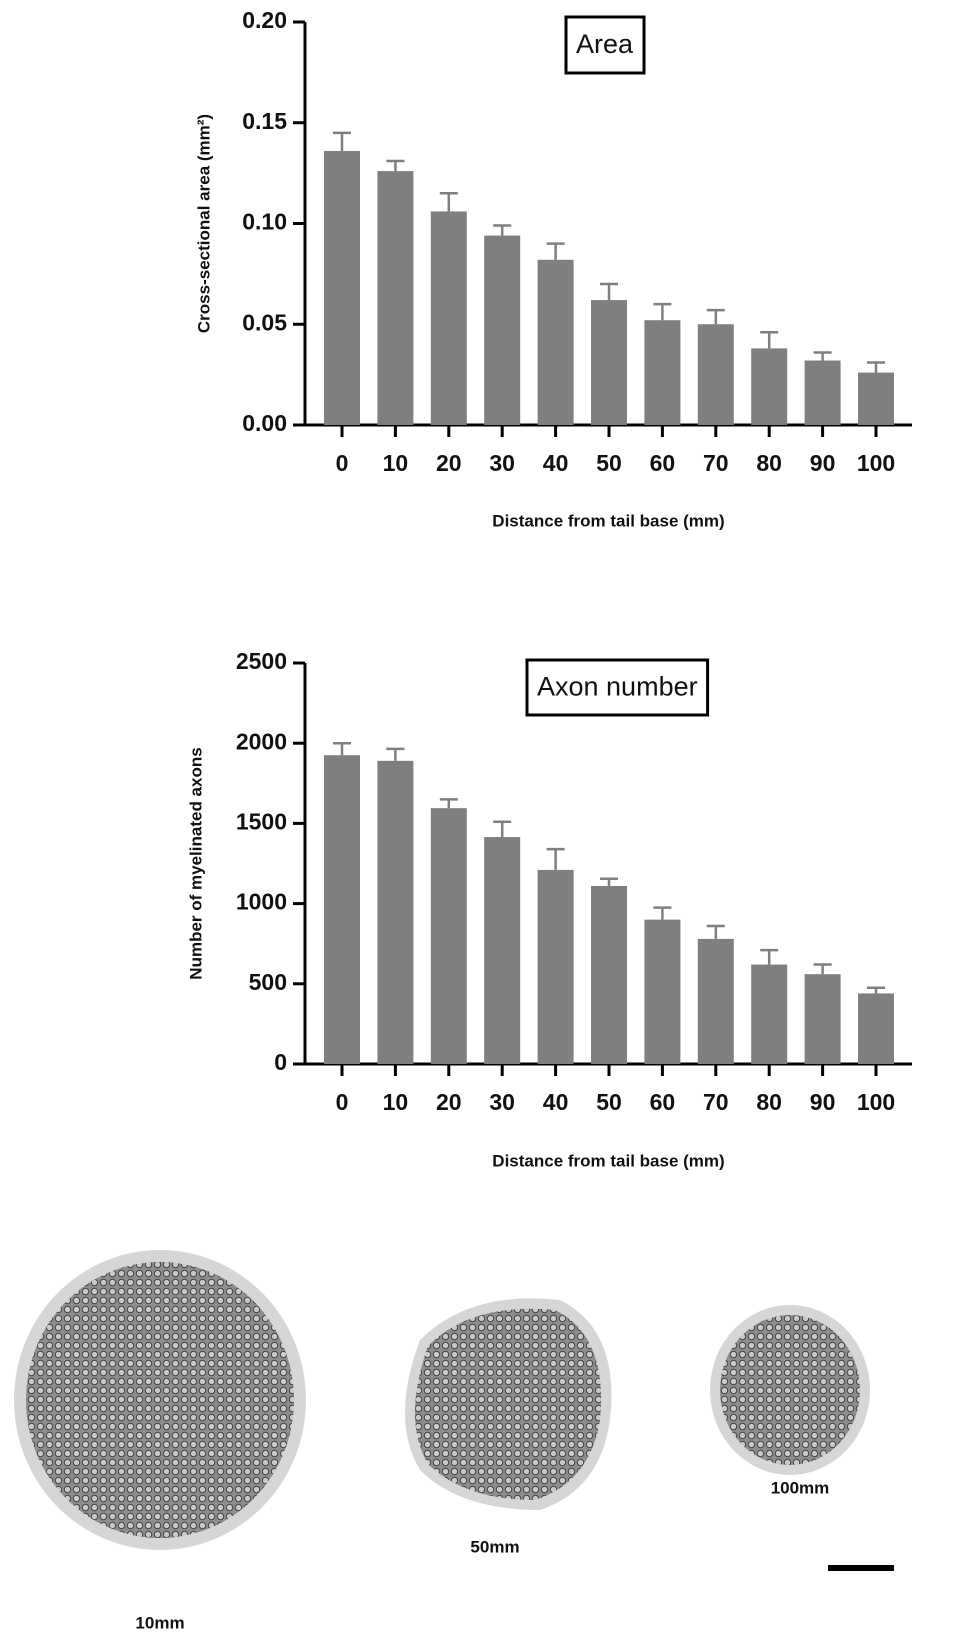 The height and width of the screenshot is (1637, 953). What do you see at coordinates (195, 863) in the screenshot?
I see `y-axis-title: Number of myelinated axons` at bounding box center [195, 863].